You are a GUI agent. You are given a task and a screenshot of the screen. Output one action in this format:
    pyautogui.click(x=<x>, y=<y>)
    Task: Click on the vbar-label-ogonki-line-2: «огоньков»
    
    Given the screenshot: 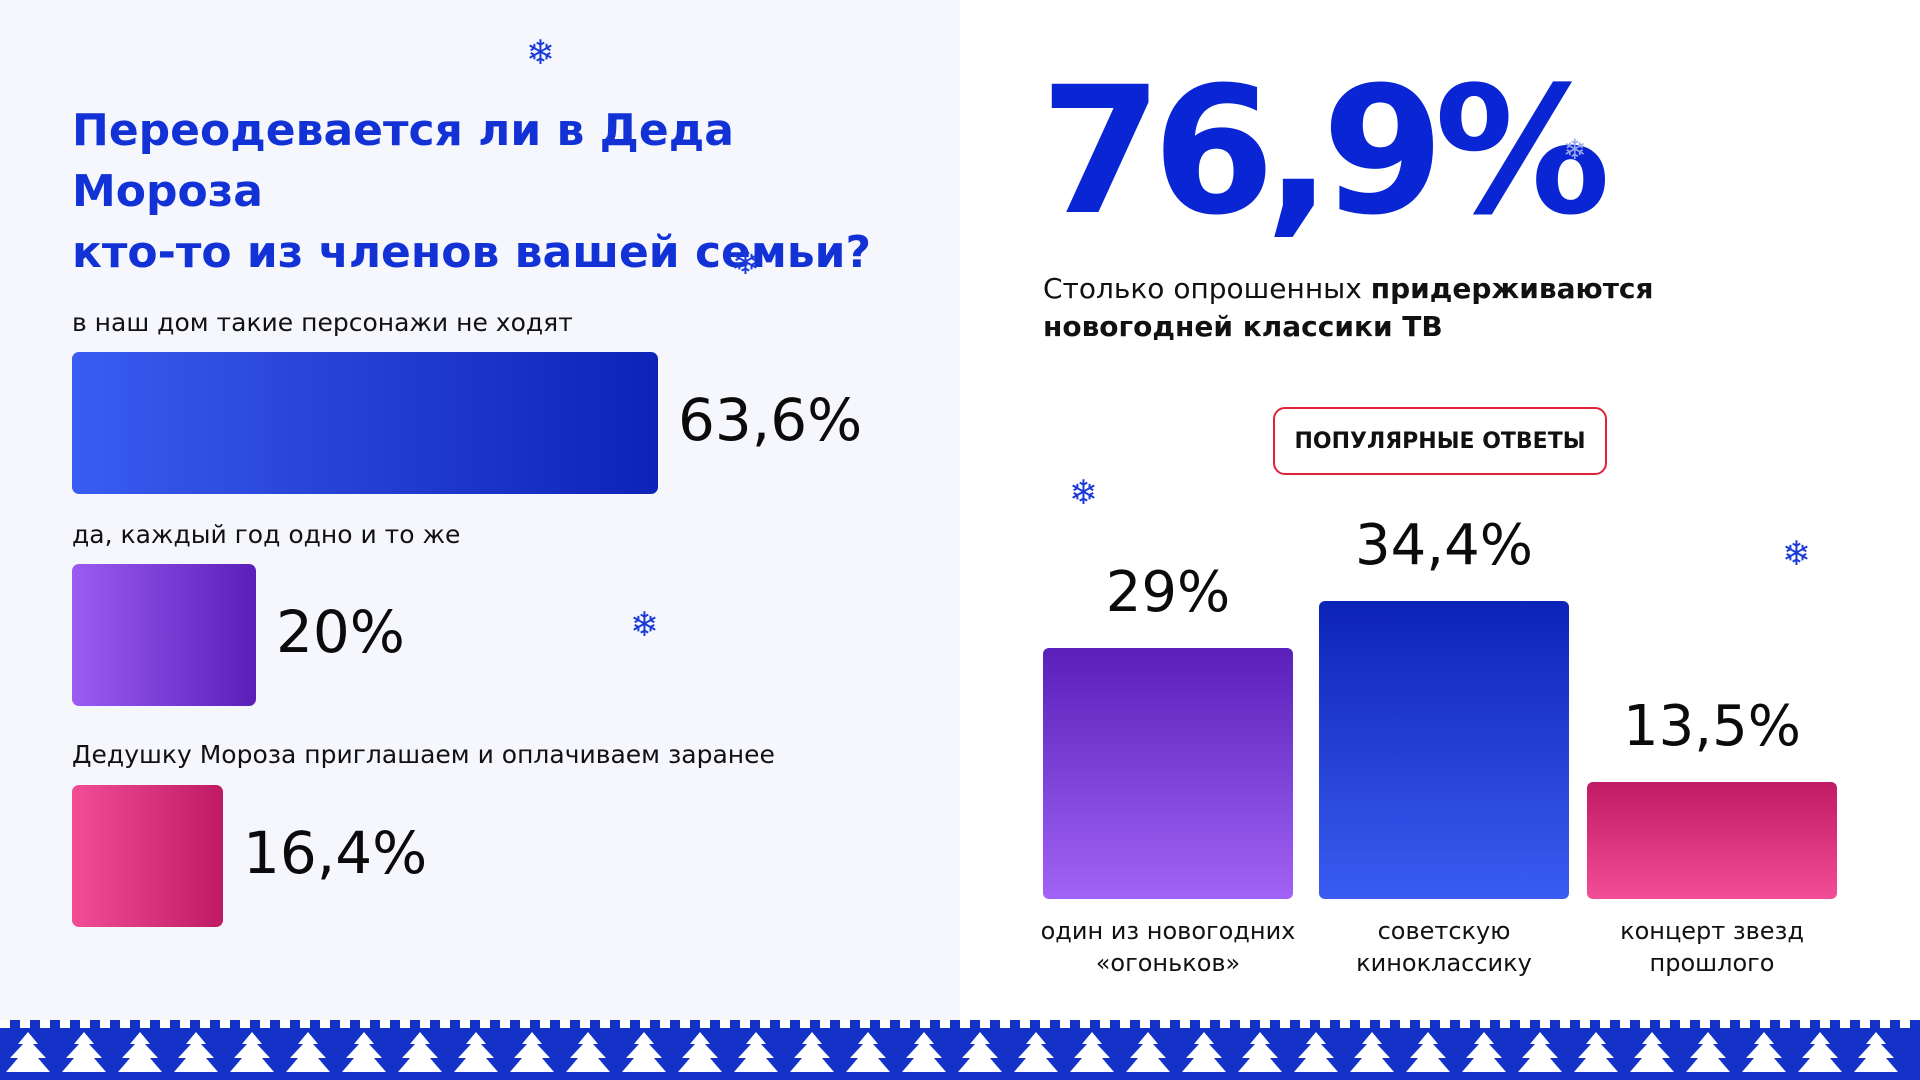 What is the action you would take?
    pyautogui.click(x=1168, y=963)
    